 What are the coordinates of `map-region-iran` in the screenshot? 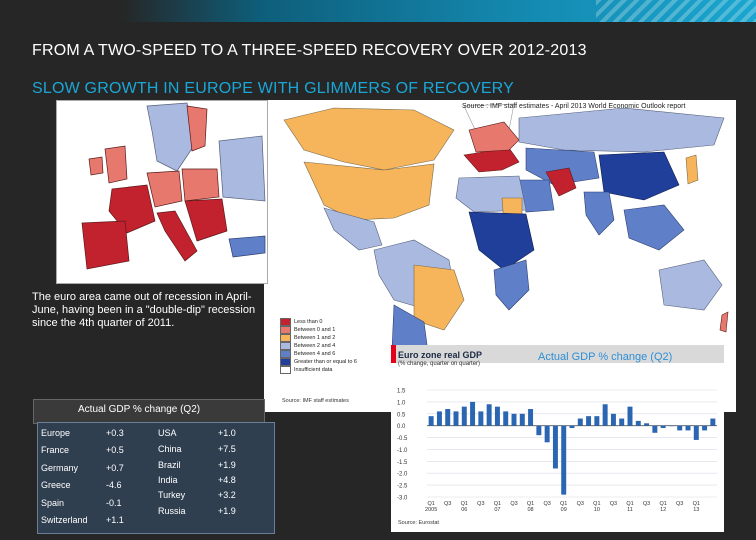 It's located at (561, 182).